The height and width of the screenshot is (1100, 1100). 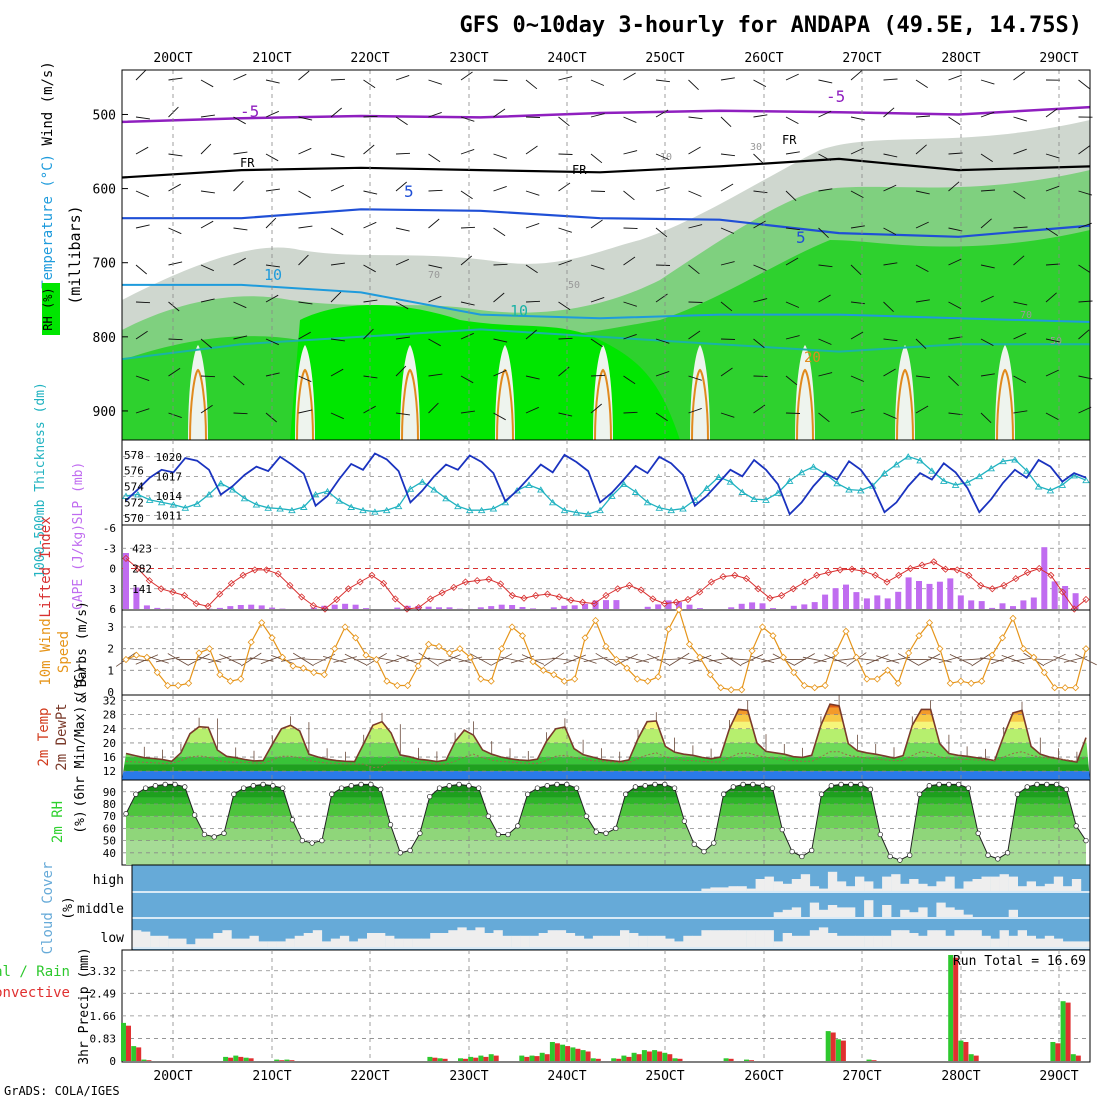 What do you see at coordinates (112, 1061) in the screenshot?
I see `ytick-label: 0` at bounding box center [112, 1061].